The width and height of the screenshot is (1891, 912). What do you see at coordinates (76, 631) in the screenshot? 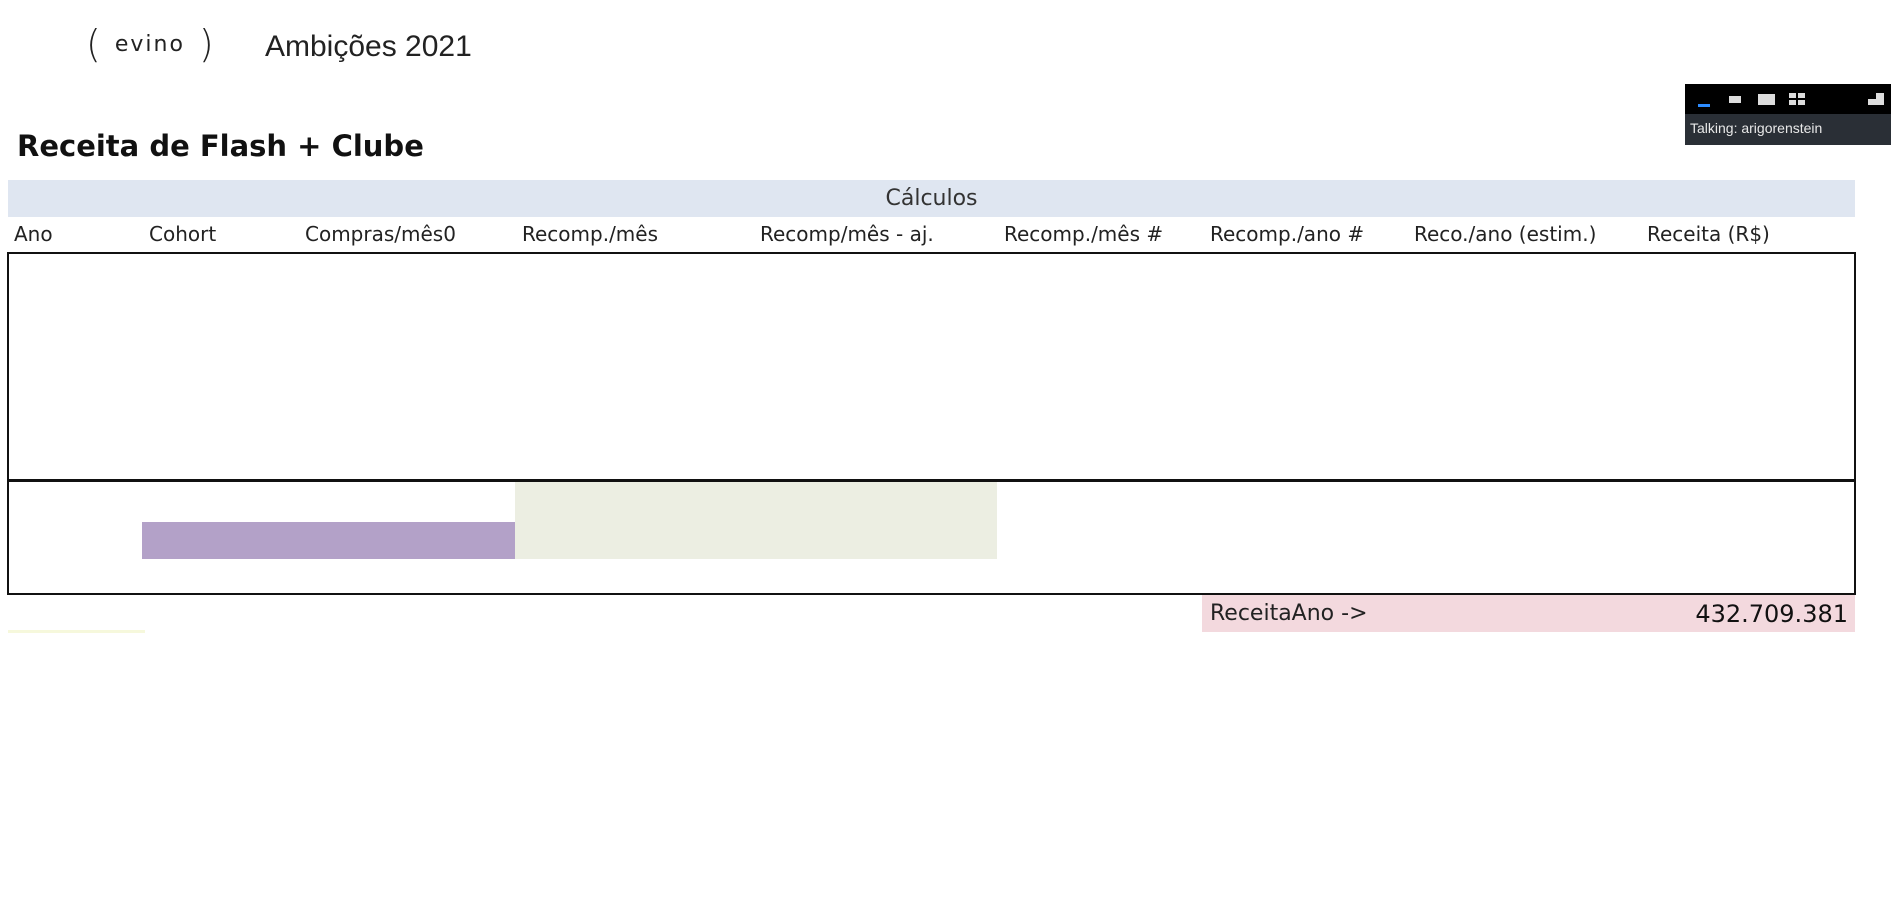
I see `empty-cell-highlight` at bounding box center [76, 631].